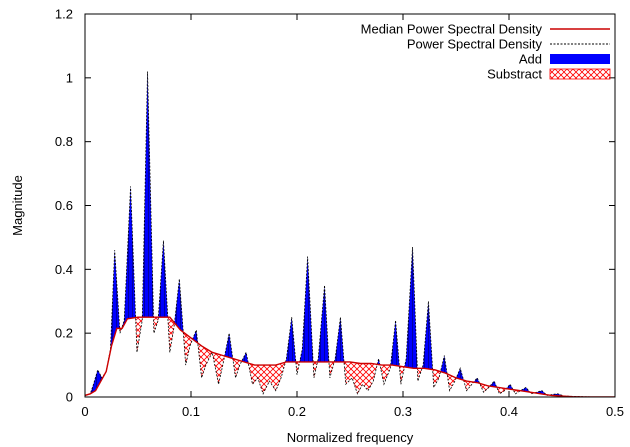 The width and height of the screenshot is (630, 447). What do you see at coordinates (452, 29) in the screenshot?
I see `legend-label: Median Power Spectral Density` at bounding box center [452, 29].